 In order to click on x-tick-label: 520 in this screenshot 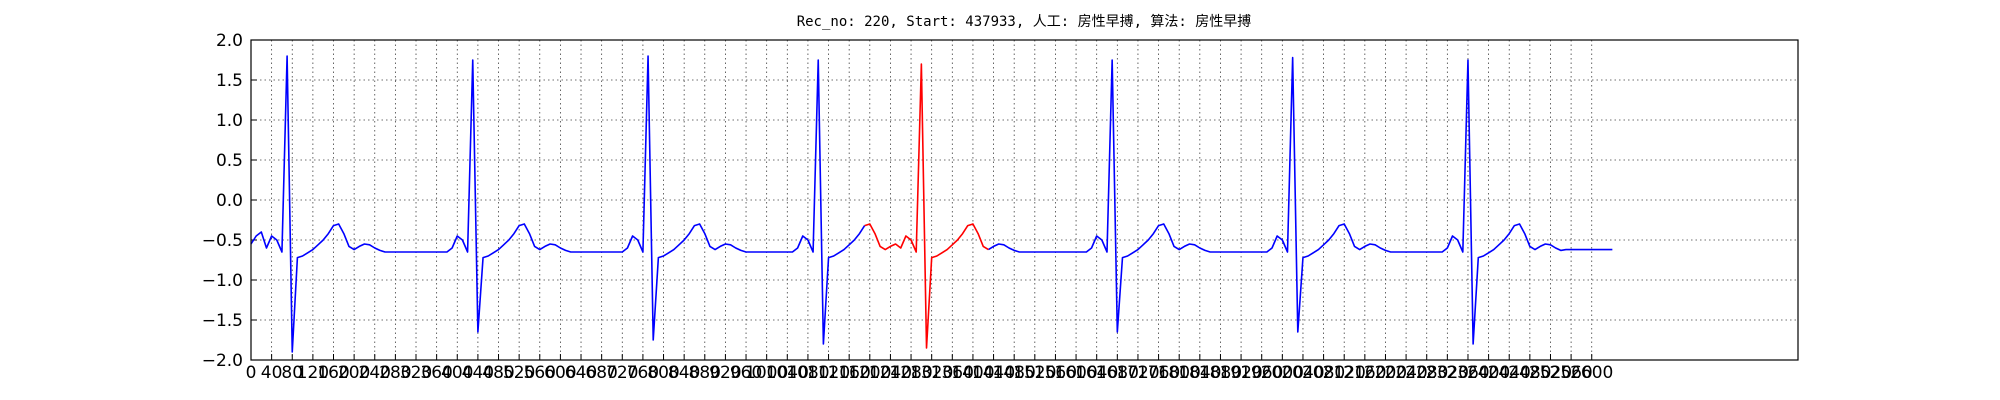, I will do `click(519, 373)`.